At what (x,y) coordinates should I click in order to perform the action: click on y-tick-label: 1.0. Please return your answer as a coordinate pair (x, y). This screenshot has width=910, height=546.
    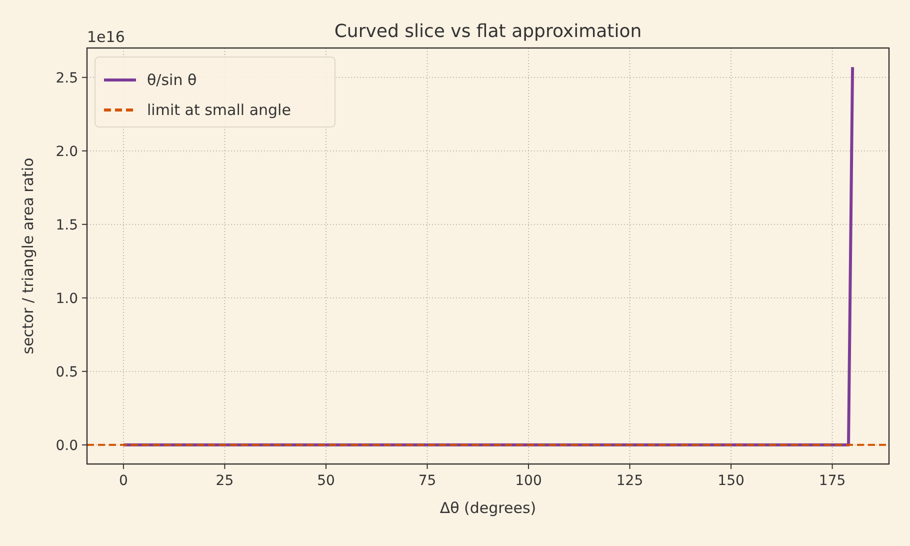
    Looking at the image, I should click on (67, 298).